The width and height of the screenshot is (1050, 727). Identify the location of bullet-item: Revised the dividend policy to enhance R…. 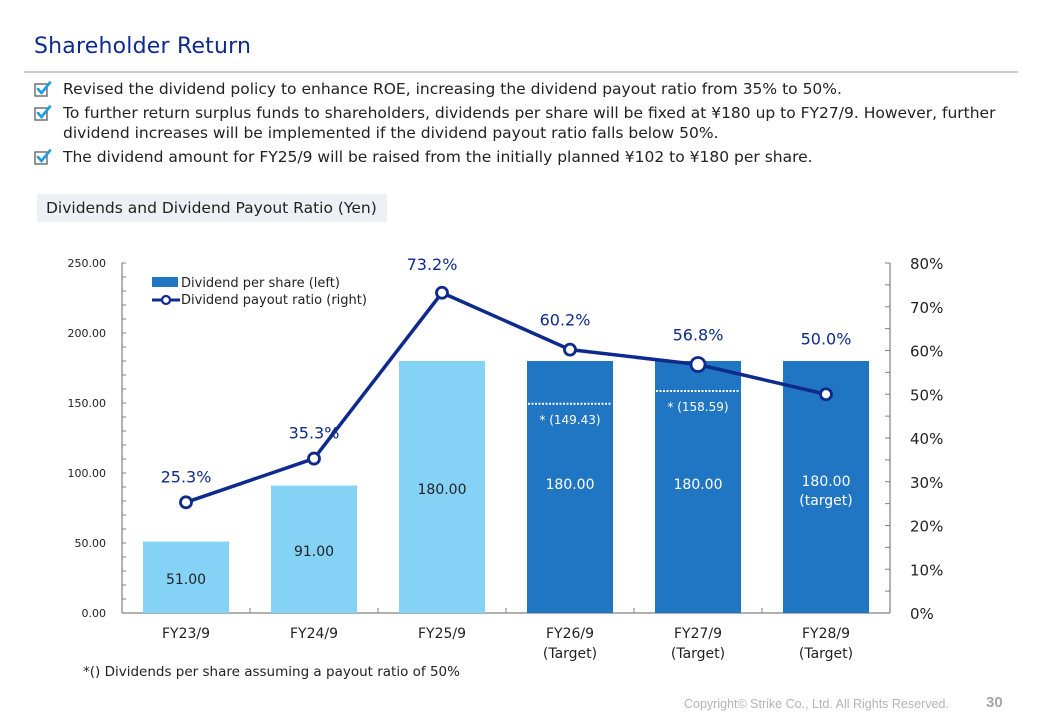
(529, 89).